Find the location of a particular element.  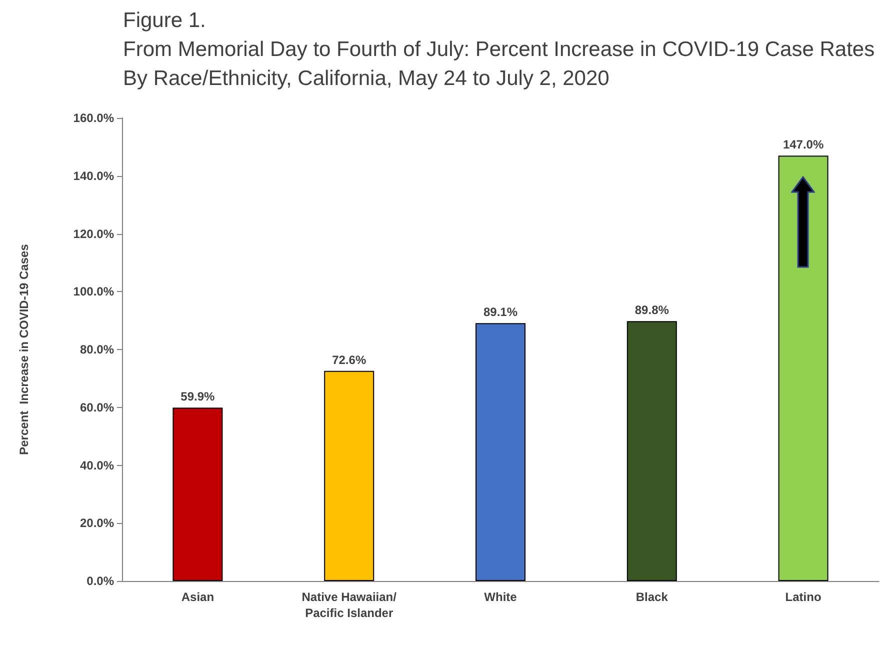

x-tick-label: Latino is located at coordinates (803, 597).